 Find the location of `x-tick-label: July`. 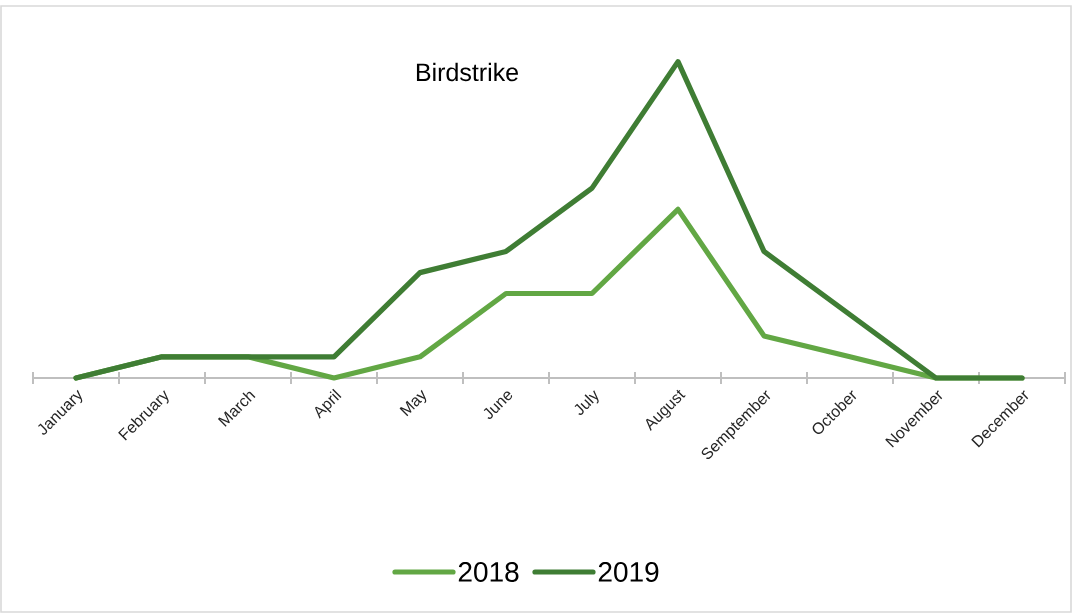

x-tick-label: July is located at coordinates (586, 402).